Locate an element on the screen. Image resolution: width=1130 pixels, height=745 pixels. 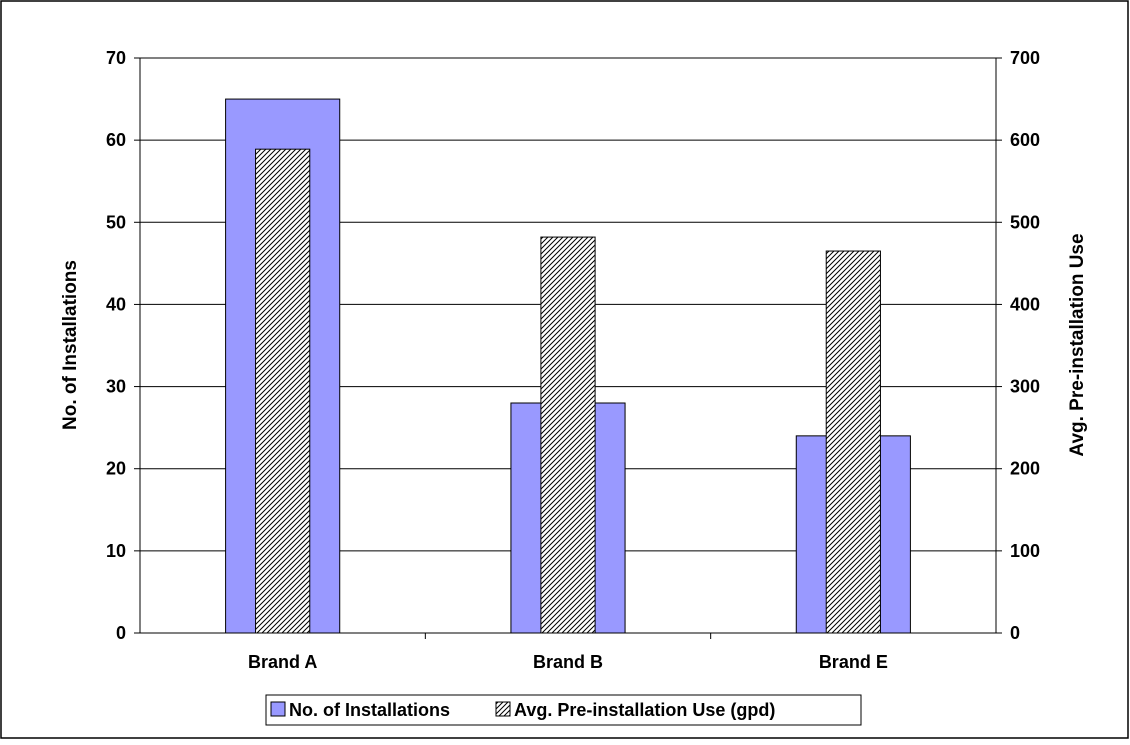
y-tick-label: 10 is located at coordinates (116, 551).